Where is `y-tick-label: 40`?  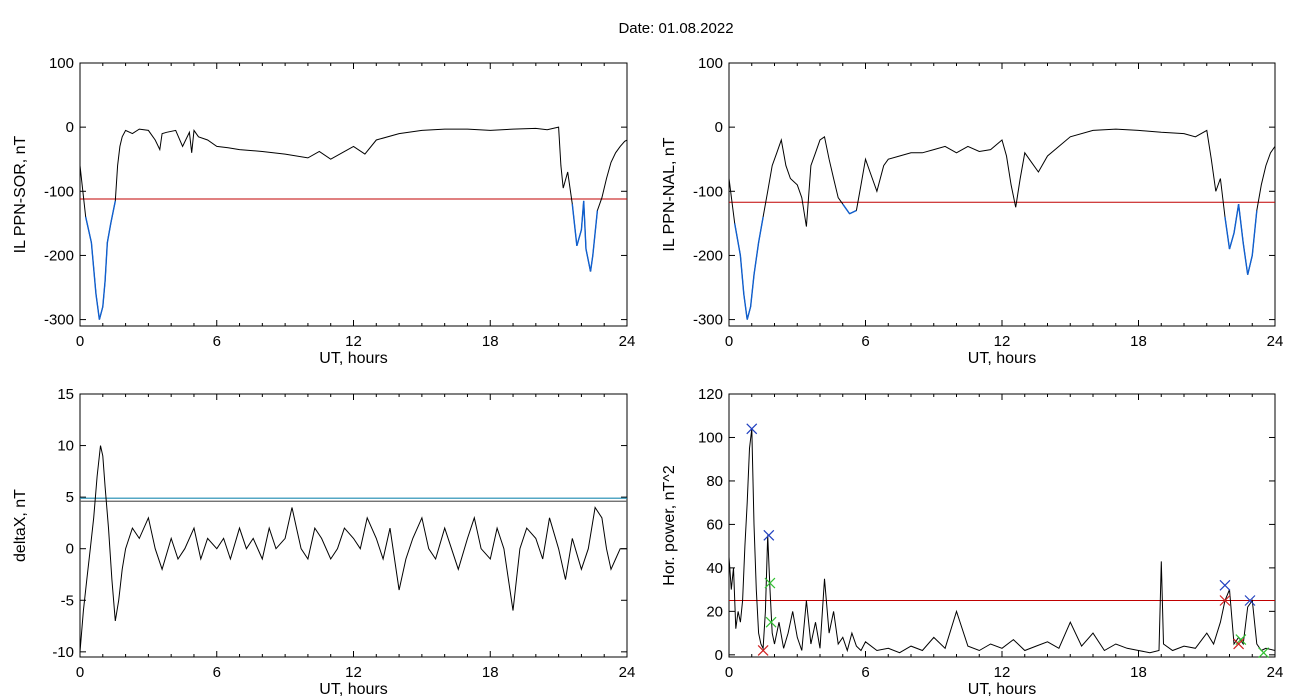 y-tick-label: 40 is located at coordinates (714, 568).